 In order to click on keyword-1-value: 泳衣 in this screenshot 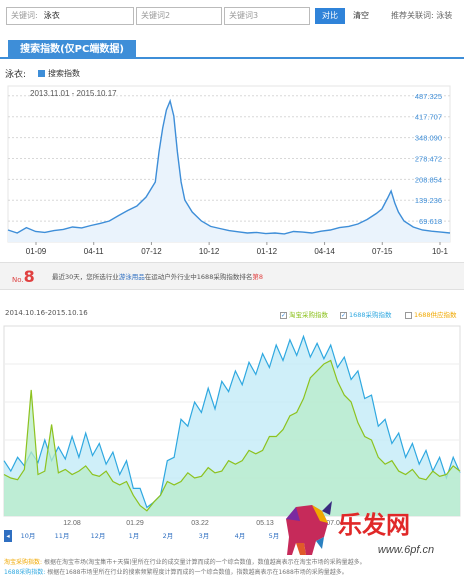, I will do `click(51, 15)`.